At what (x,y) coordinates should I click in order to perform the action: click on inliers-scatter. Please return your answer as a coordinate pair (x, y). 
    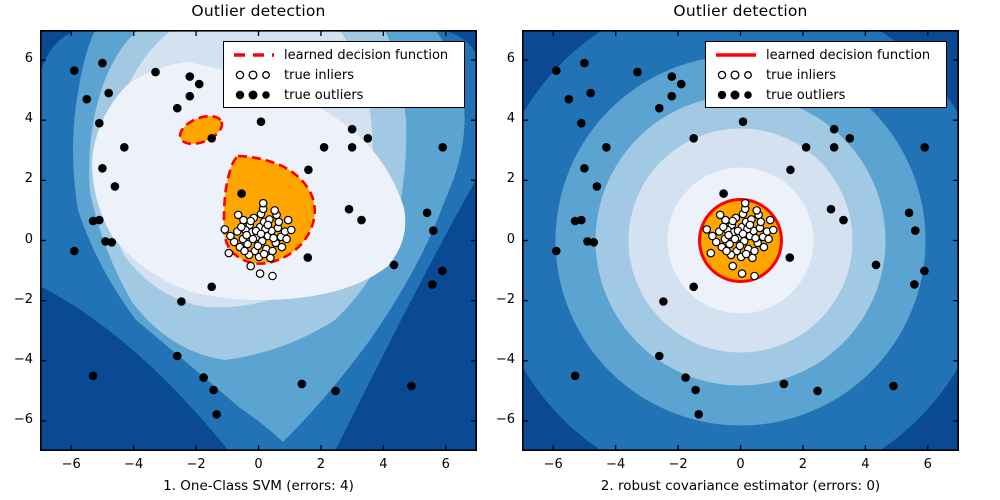
    Looking at the image, I should click on (258, 239).